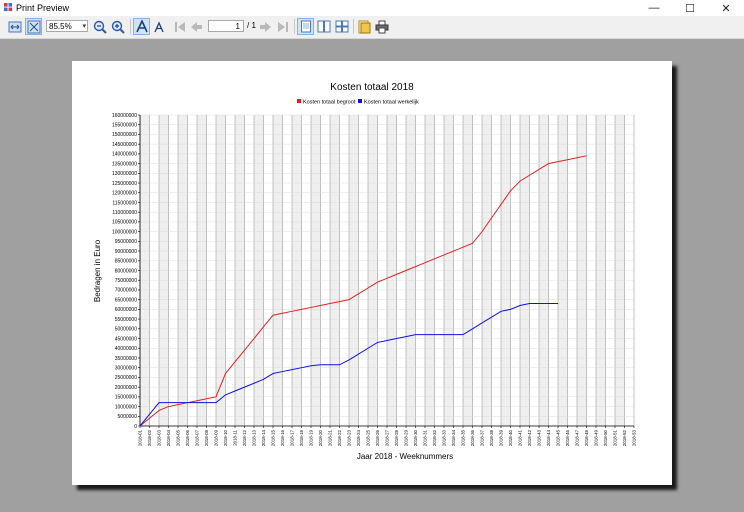  I want to click on x-tick-label: 2018-05, so click(178, 437).